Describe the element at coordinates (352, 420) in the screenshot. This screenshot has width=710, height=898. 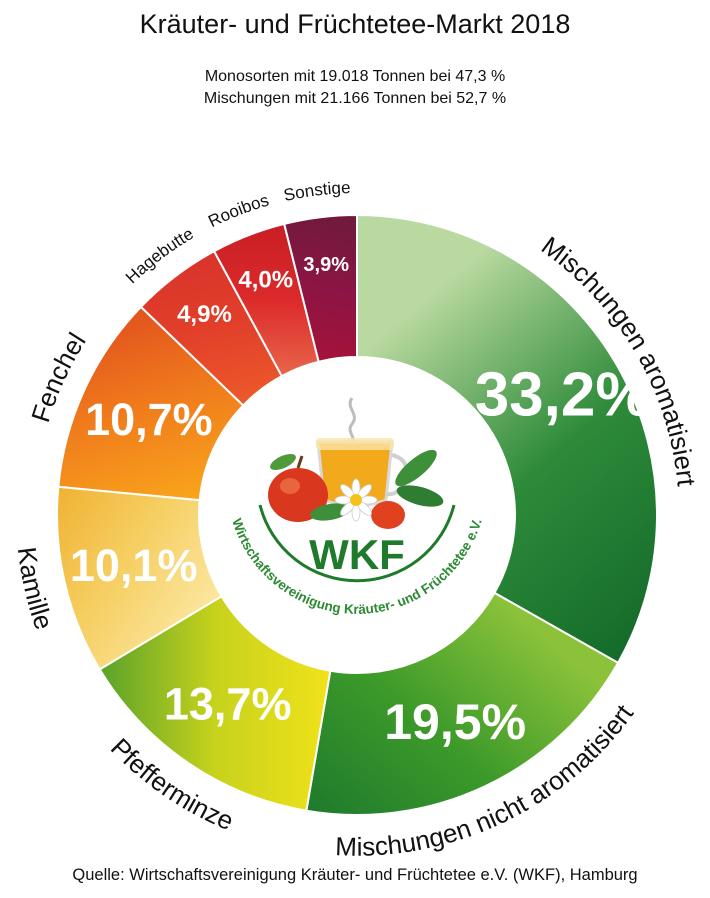
I see `steam-icon` at that location.